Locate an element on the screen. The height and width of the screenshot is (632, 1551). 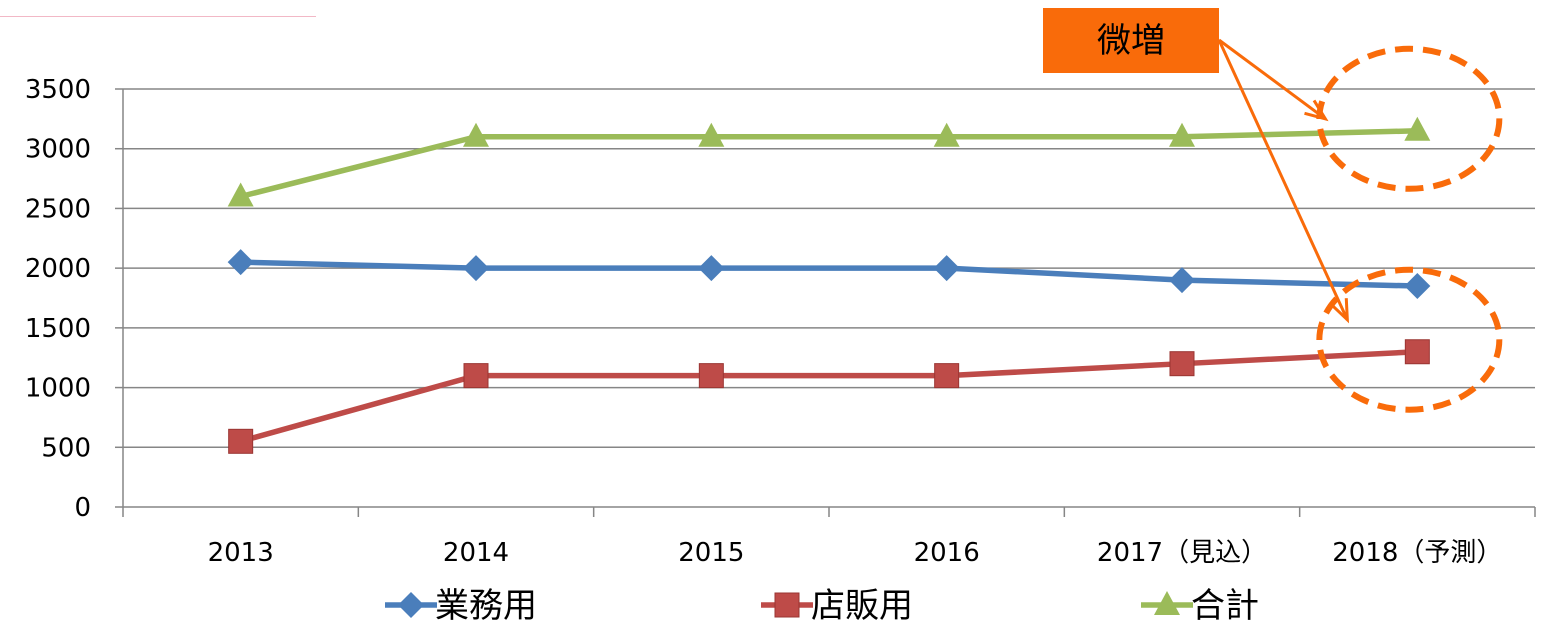
y-tick-label-0: 0 is located at coordinates (82, 508).